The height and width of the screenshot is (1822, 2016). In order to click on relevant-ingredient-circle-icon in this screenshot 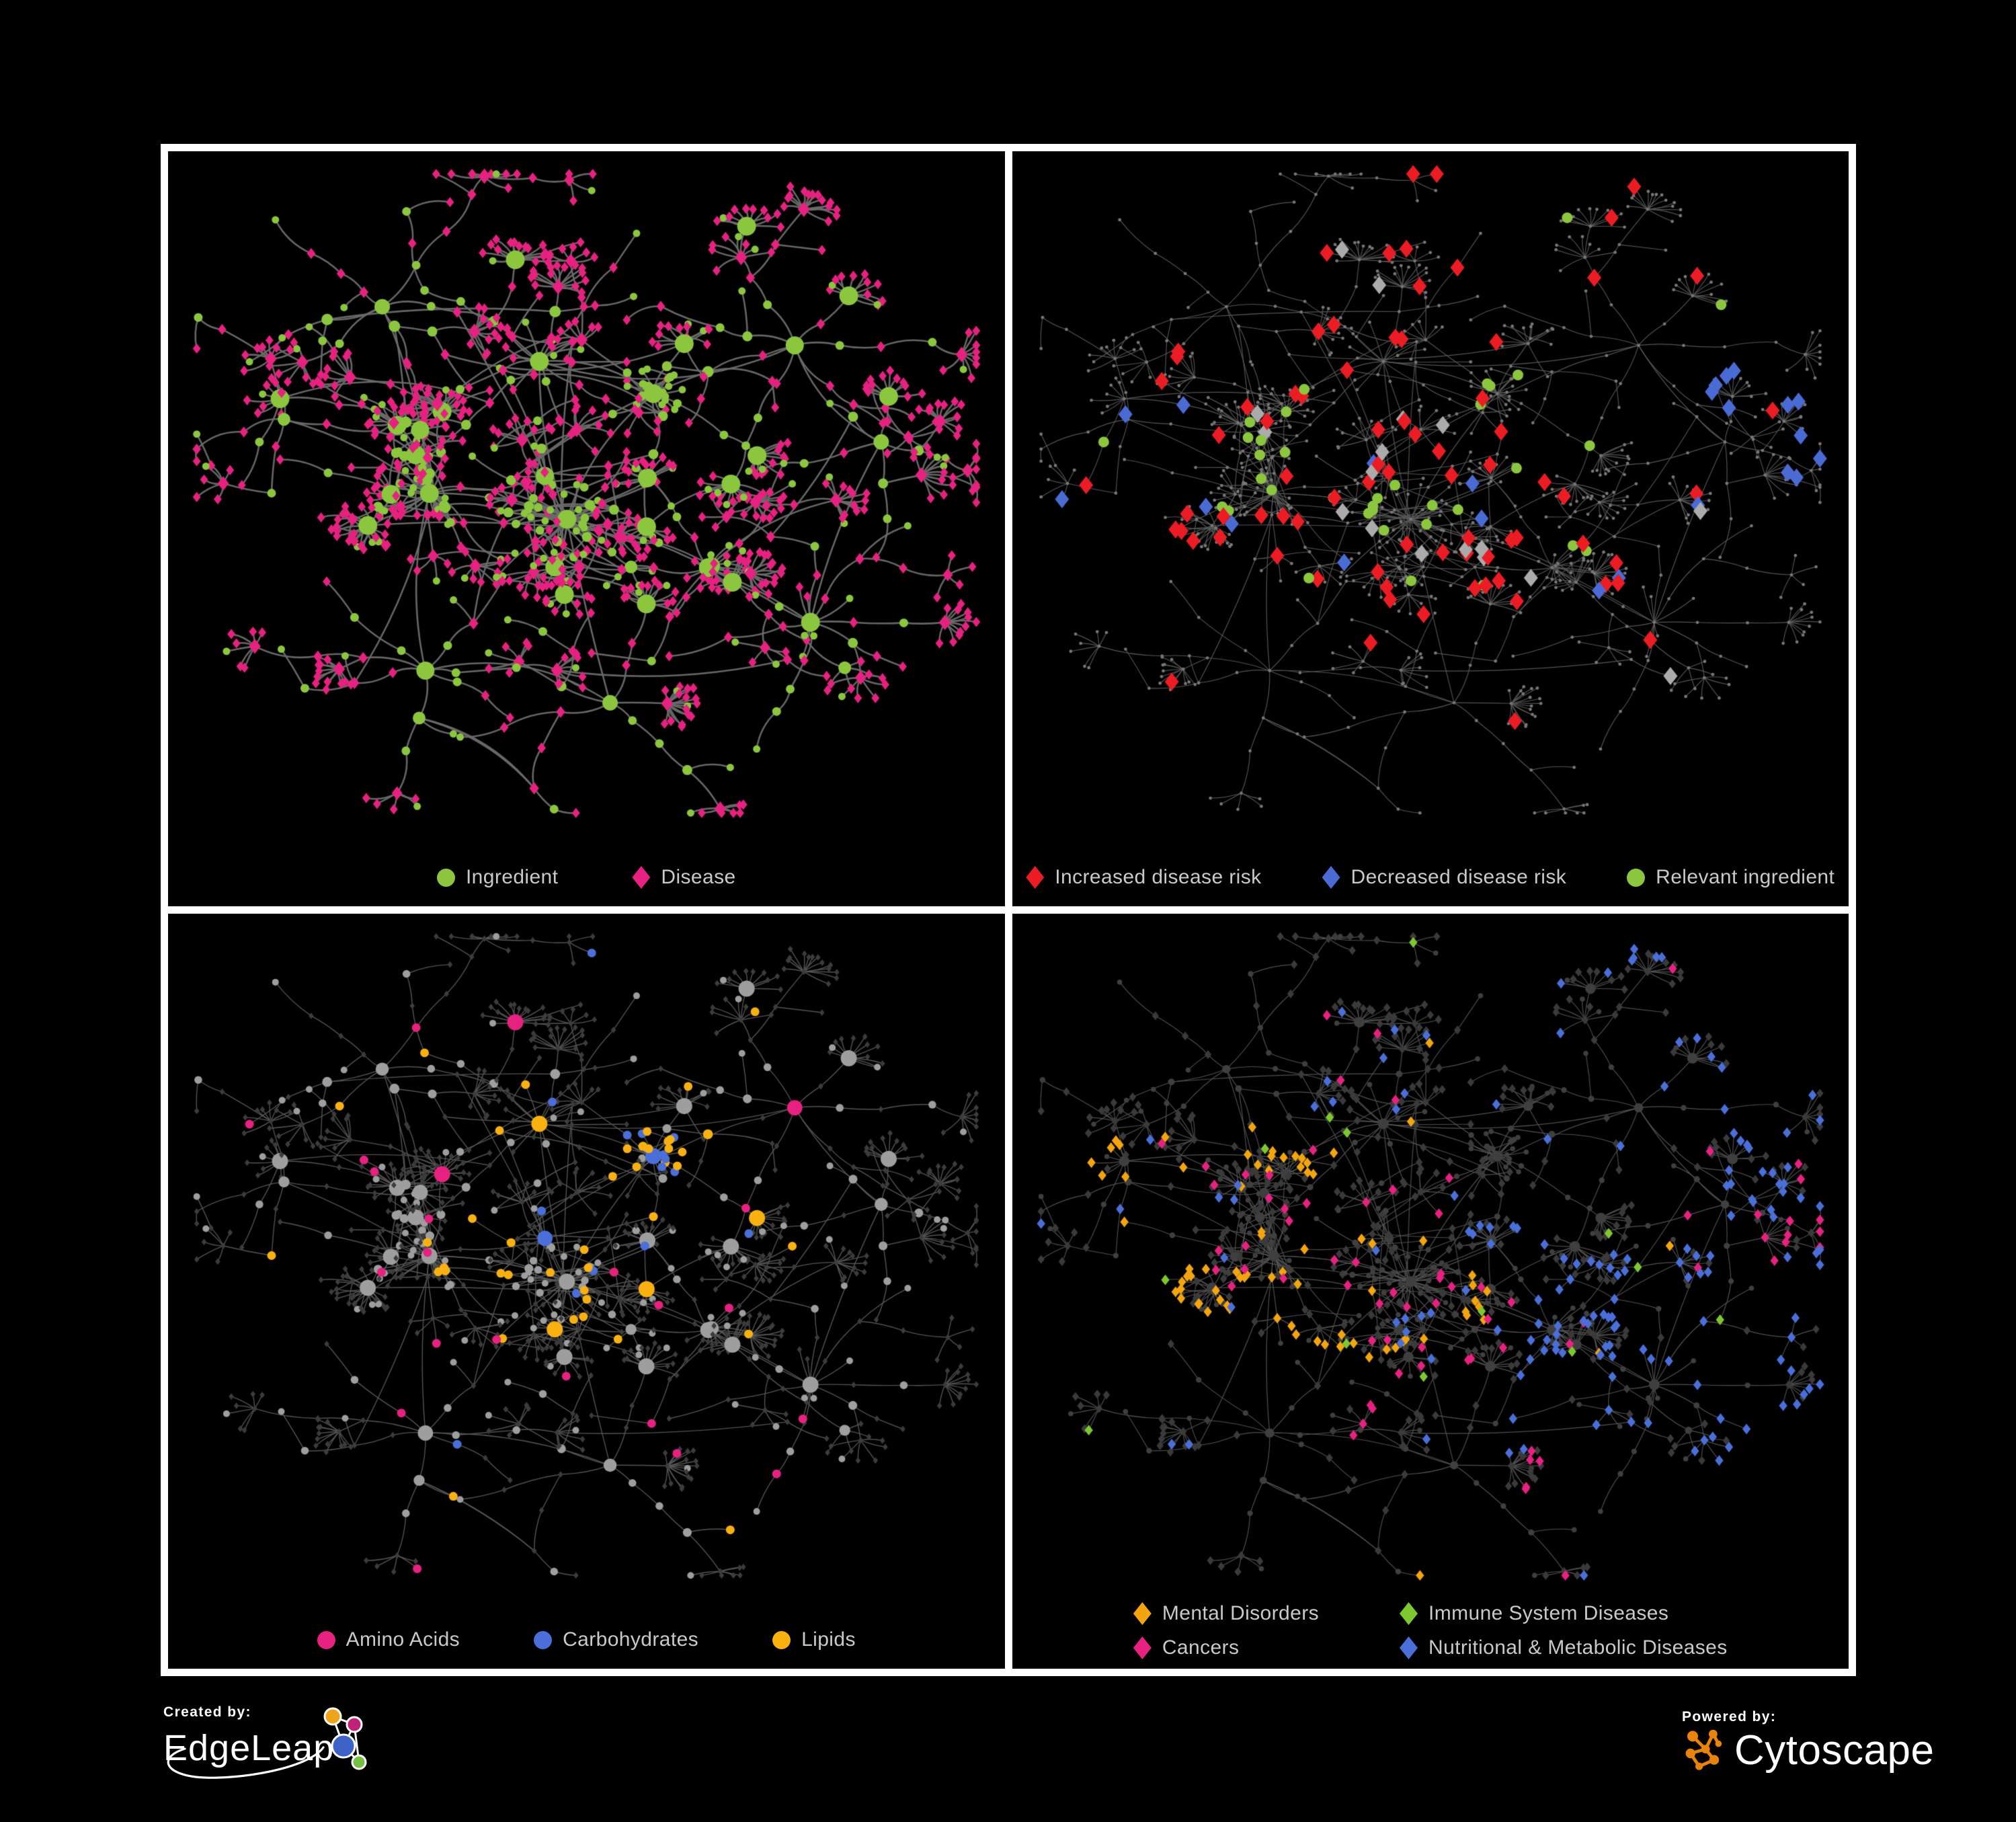, I will do `click(1636, 877)`.